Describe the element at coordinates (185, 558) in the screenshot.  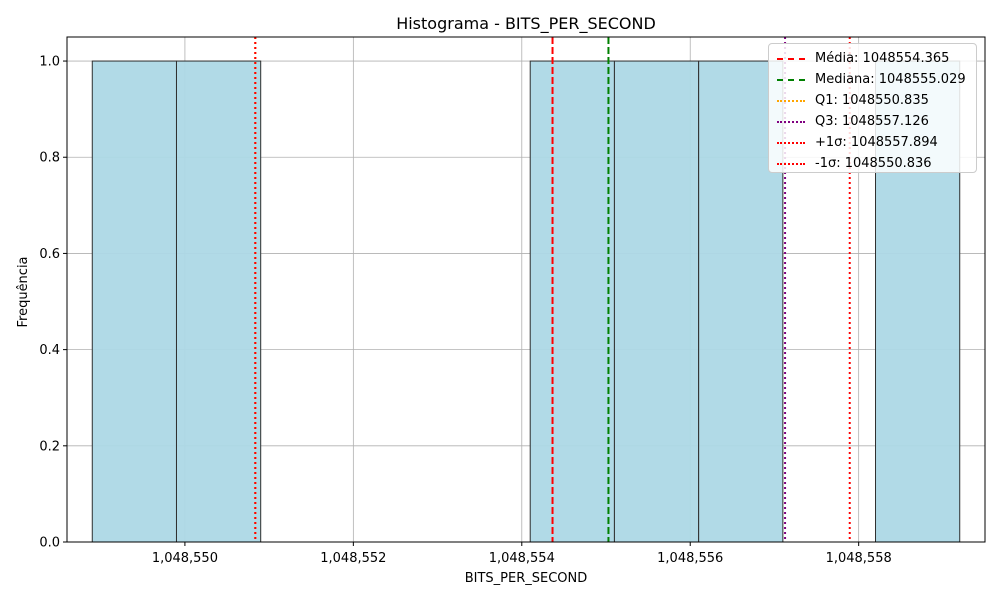
I see `x-tick-label: 1,048,550` at that location.